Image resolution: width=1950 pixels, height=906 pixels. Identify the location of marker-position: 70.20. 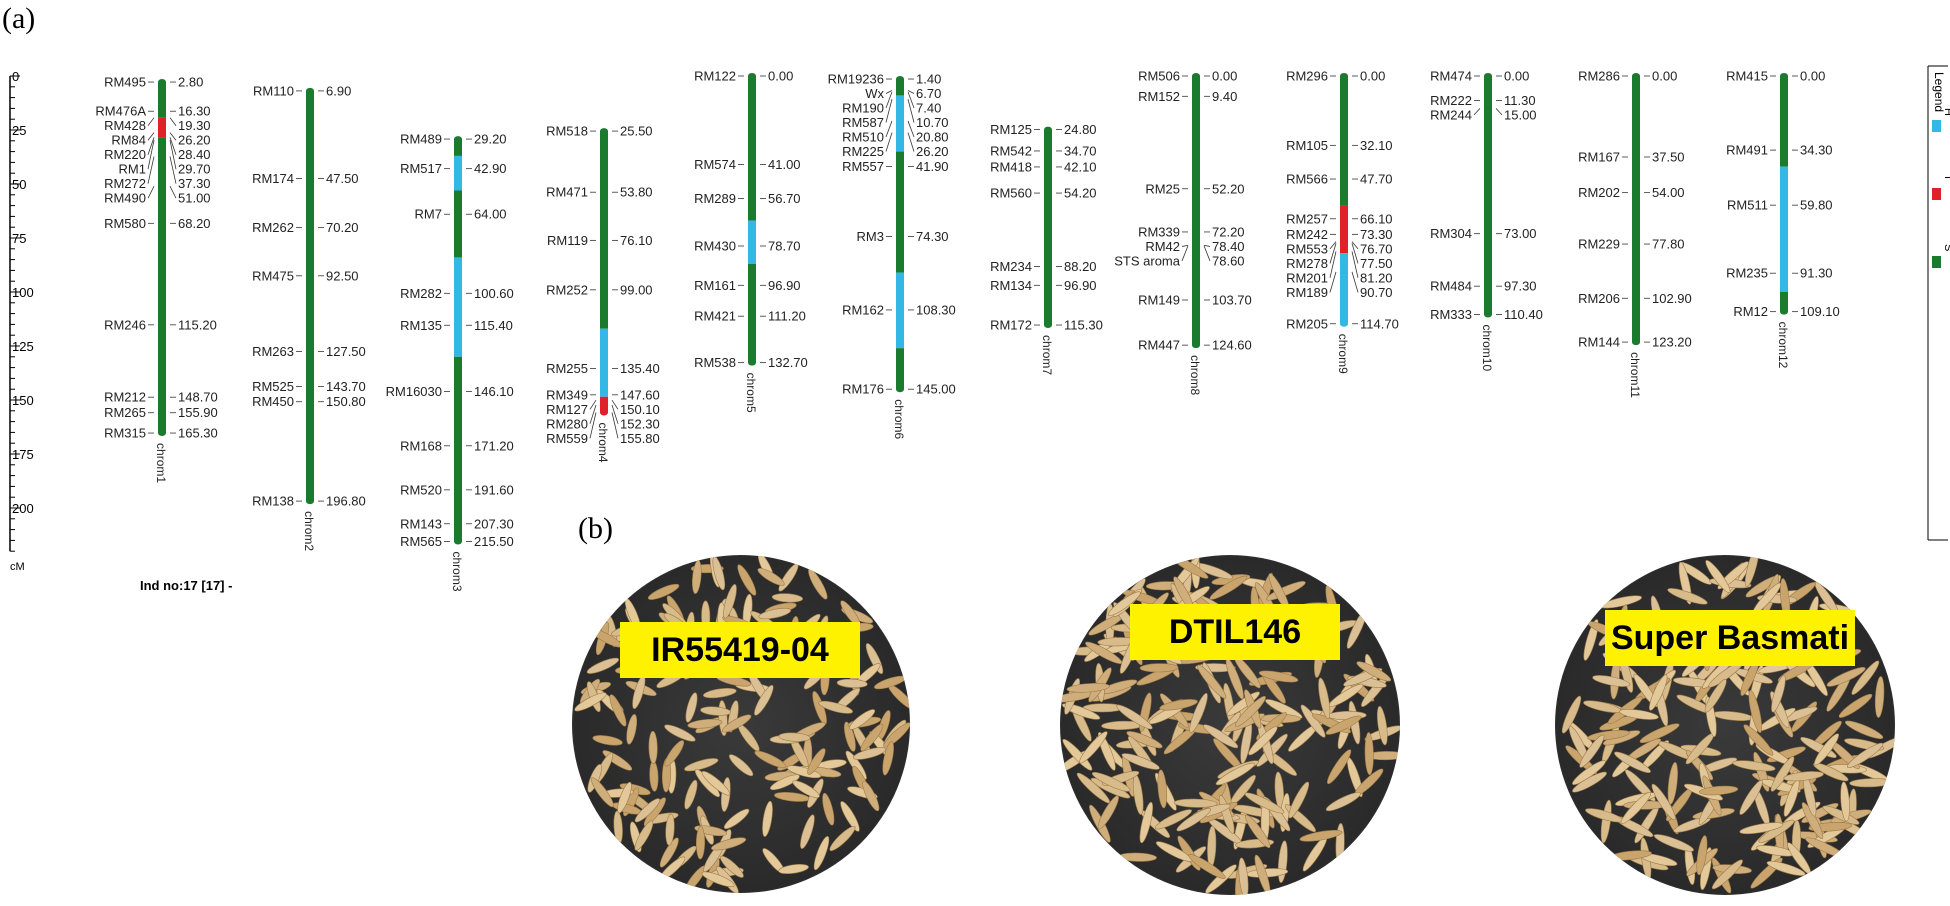
(342, 227).